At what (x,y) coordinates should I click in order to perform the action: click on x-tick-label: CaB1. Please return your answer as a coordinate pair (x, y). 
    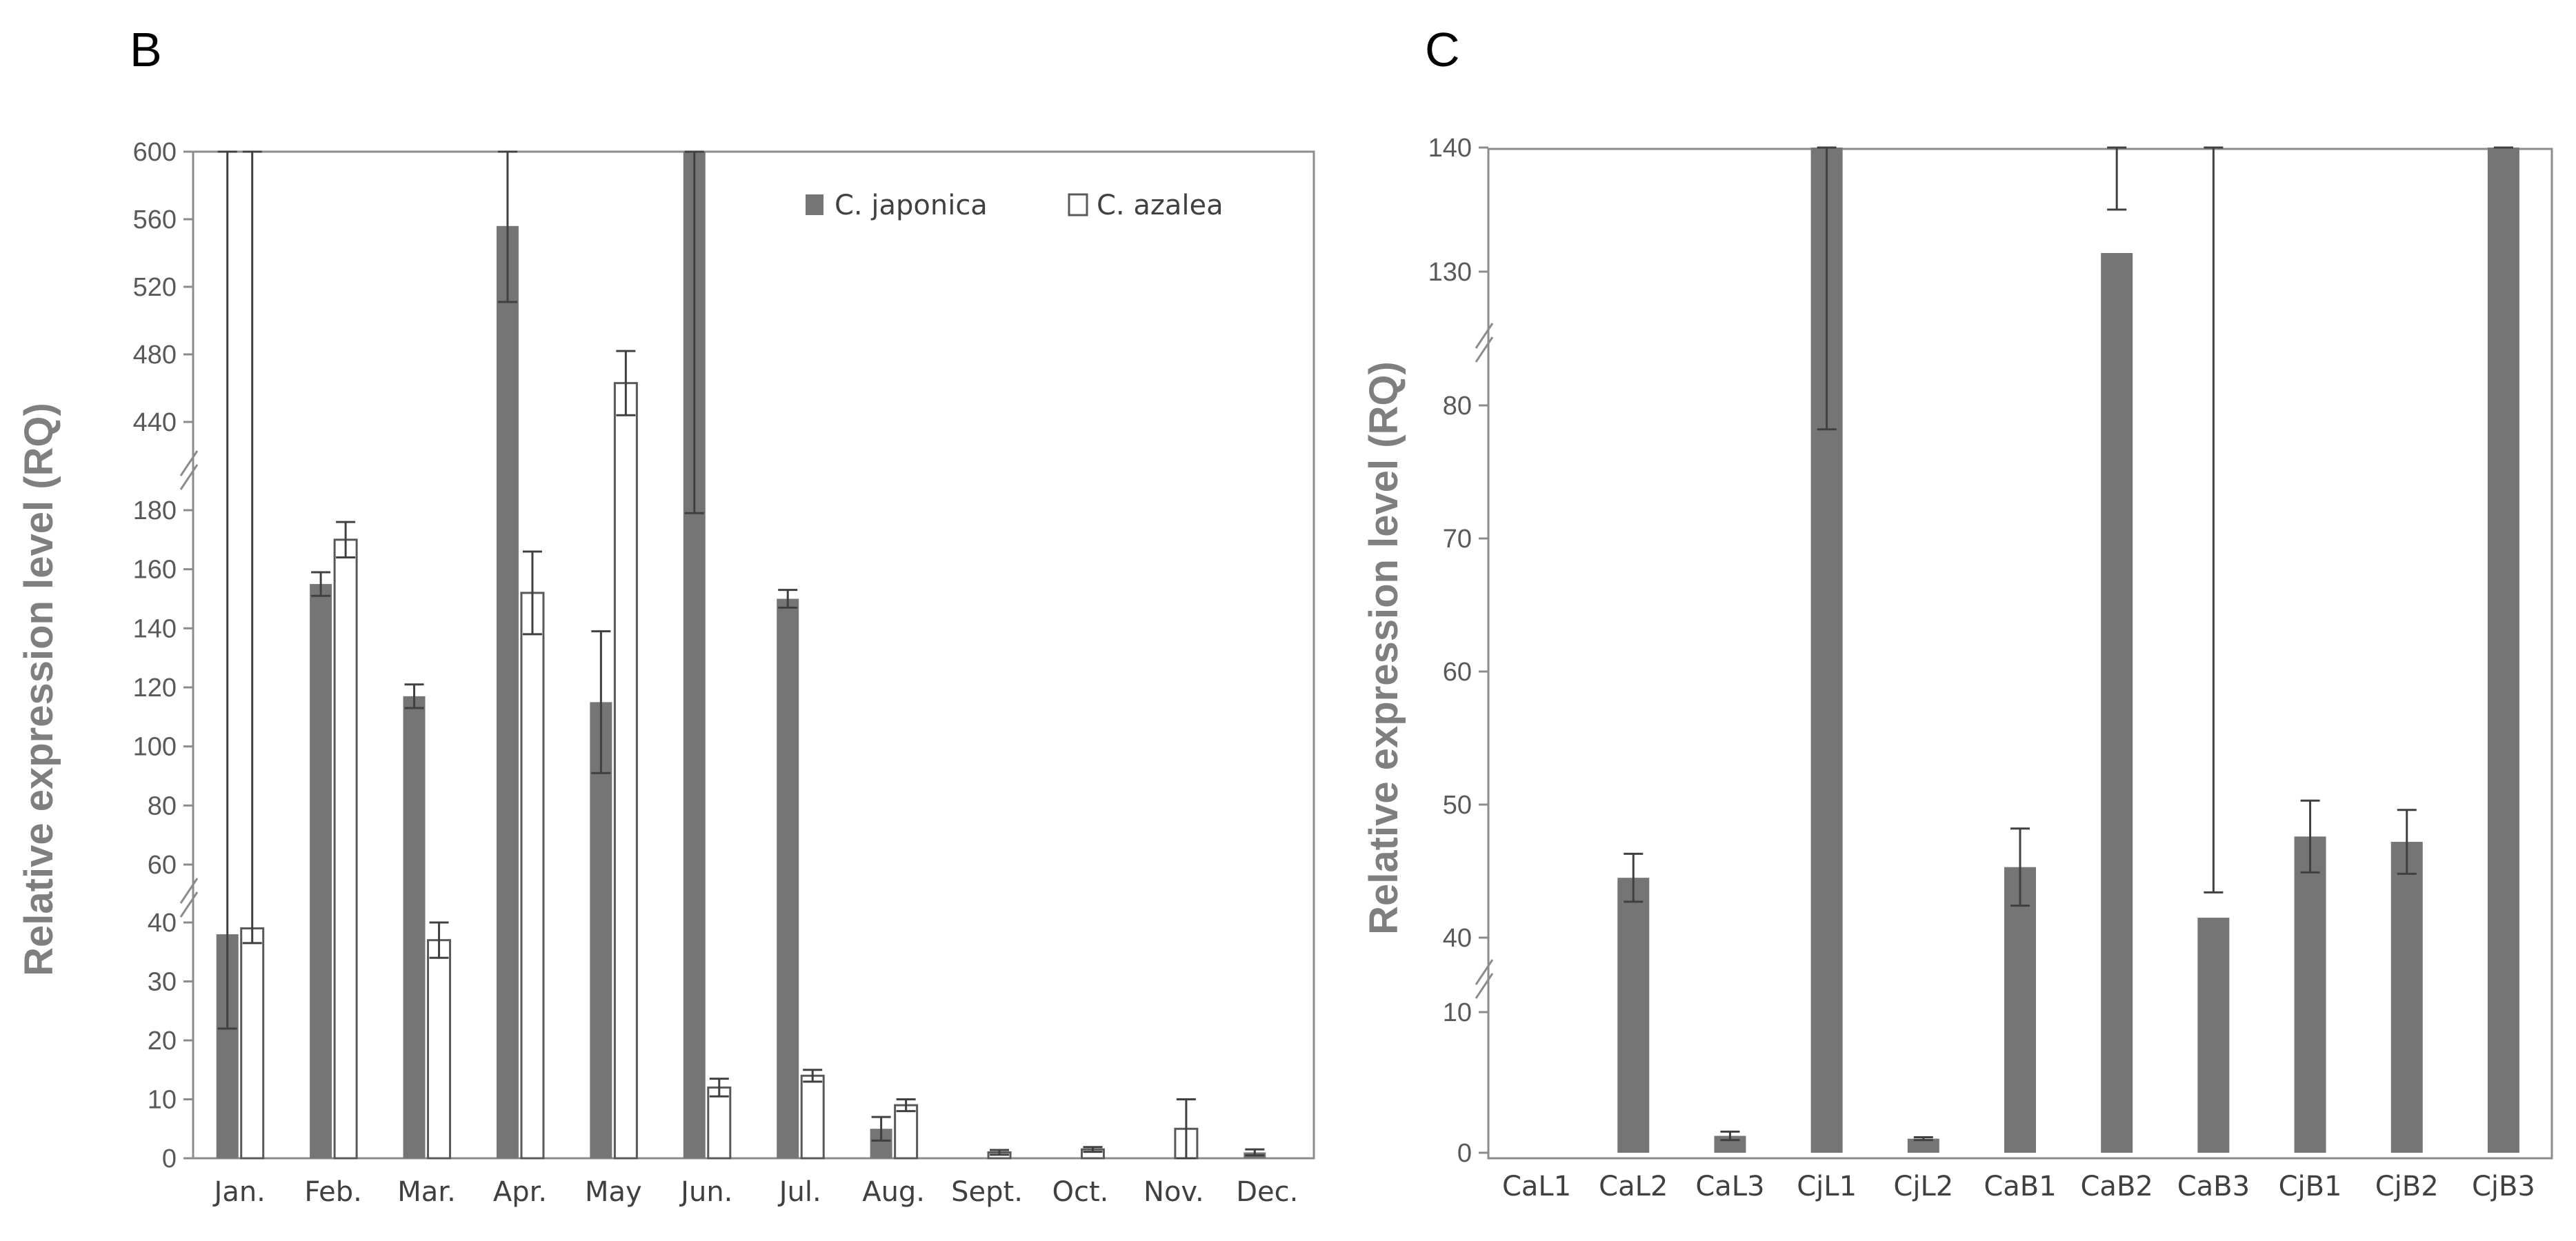
    Looking at the image, I should click on (2020, 1186).